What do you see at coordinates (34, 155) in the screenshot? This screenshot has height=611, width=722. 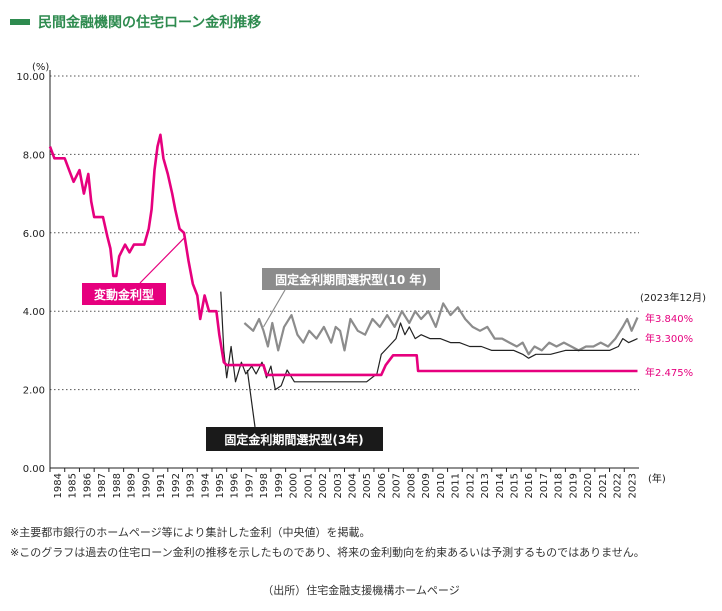 I see `y-tick-label: 8.00` at bounding box center [34, 155].